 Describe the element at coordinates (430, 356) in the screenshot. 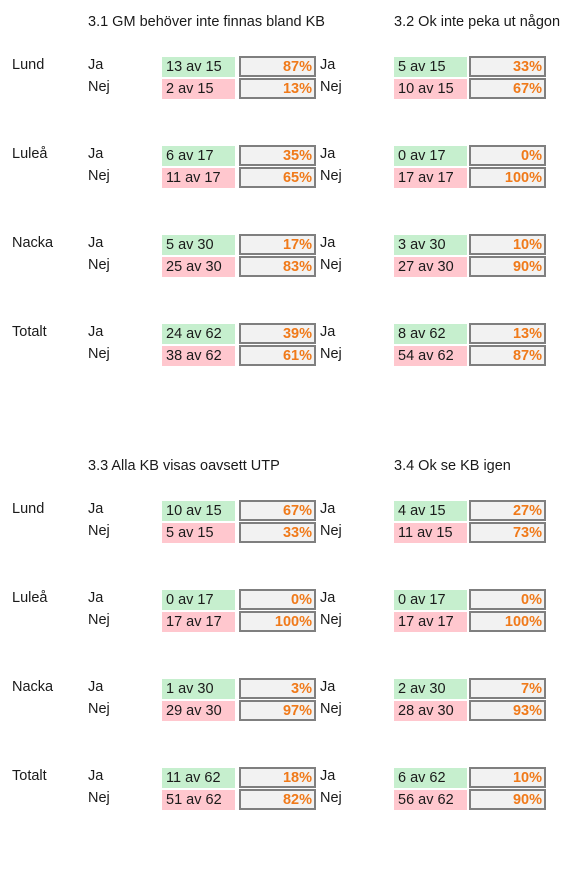

I see `count-cell-nej: 54 av 62` at that location.